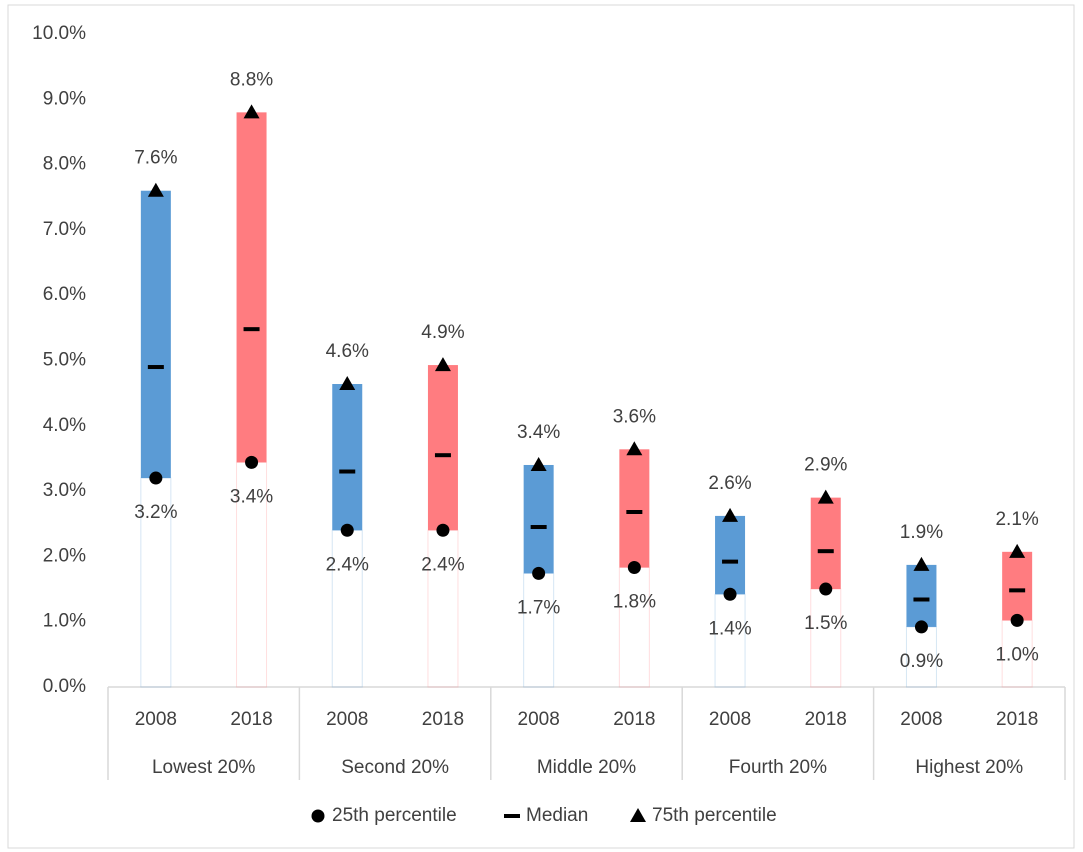 The height and width of the screenshot is (852, 1083). I want to click on value-label: 0.9%, so click(921, 661).